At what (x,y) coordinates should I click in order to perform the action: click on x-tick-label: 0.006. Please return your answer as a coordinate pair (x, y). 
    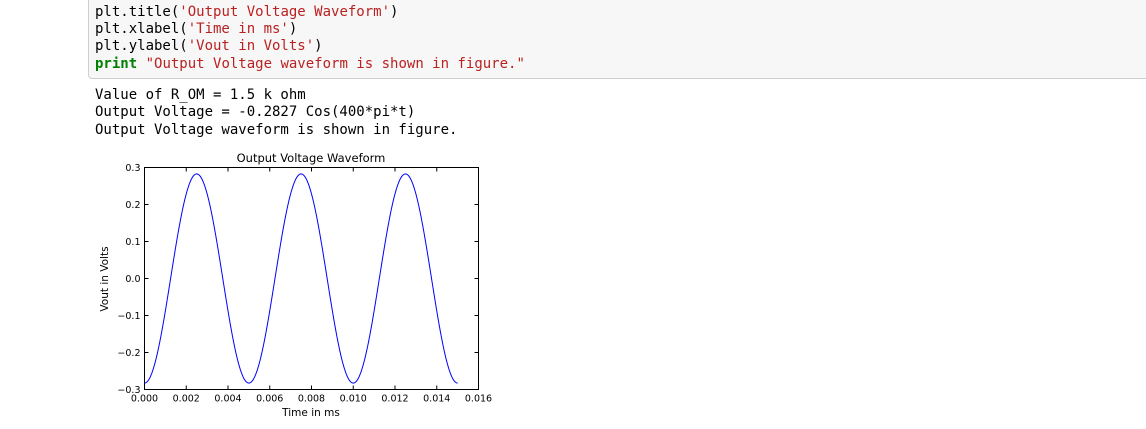
    Looking at the image, I should click on (269, 399).